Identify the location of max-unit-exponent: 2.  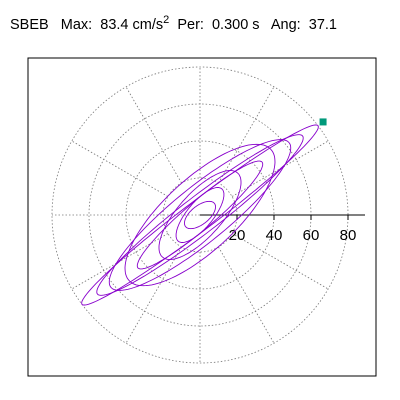
(166, 20).